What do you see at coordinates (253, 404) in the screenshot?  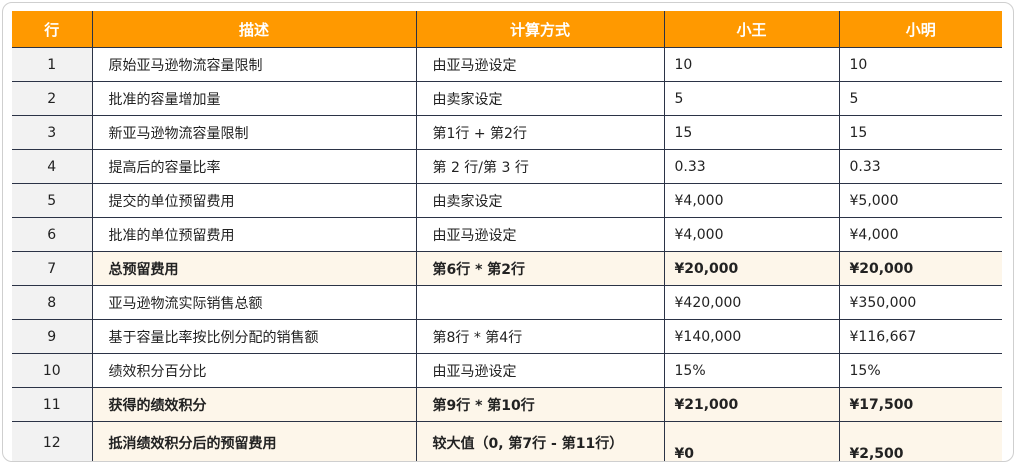 I see `description-cell: 获得的绩效积分` at bounding box center [253, 404].